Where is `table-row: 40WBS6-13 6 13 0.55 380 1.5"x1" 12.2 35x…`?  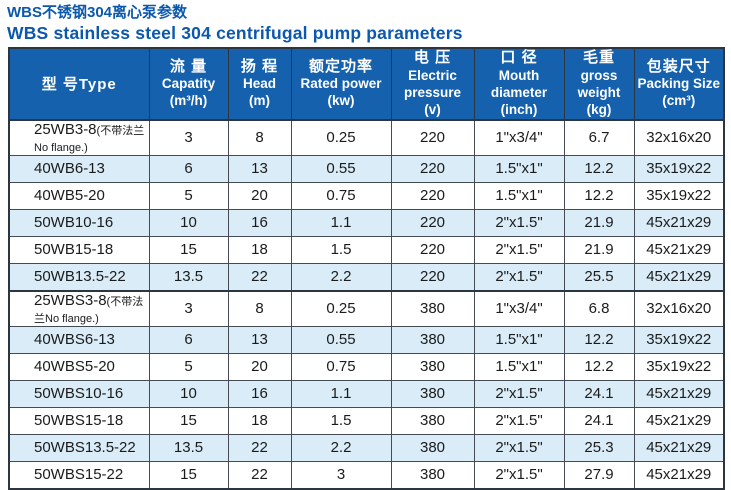
table-row: 40WBS6-13 6 13 0.55 380 1.5"x1" 12.2 35x… is located at coordinates (366, 339).